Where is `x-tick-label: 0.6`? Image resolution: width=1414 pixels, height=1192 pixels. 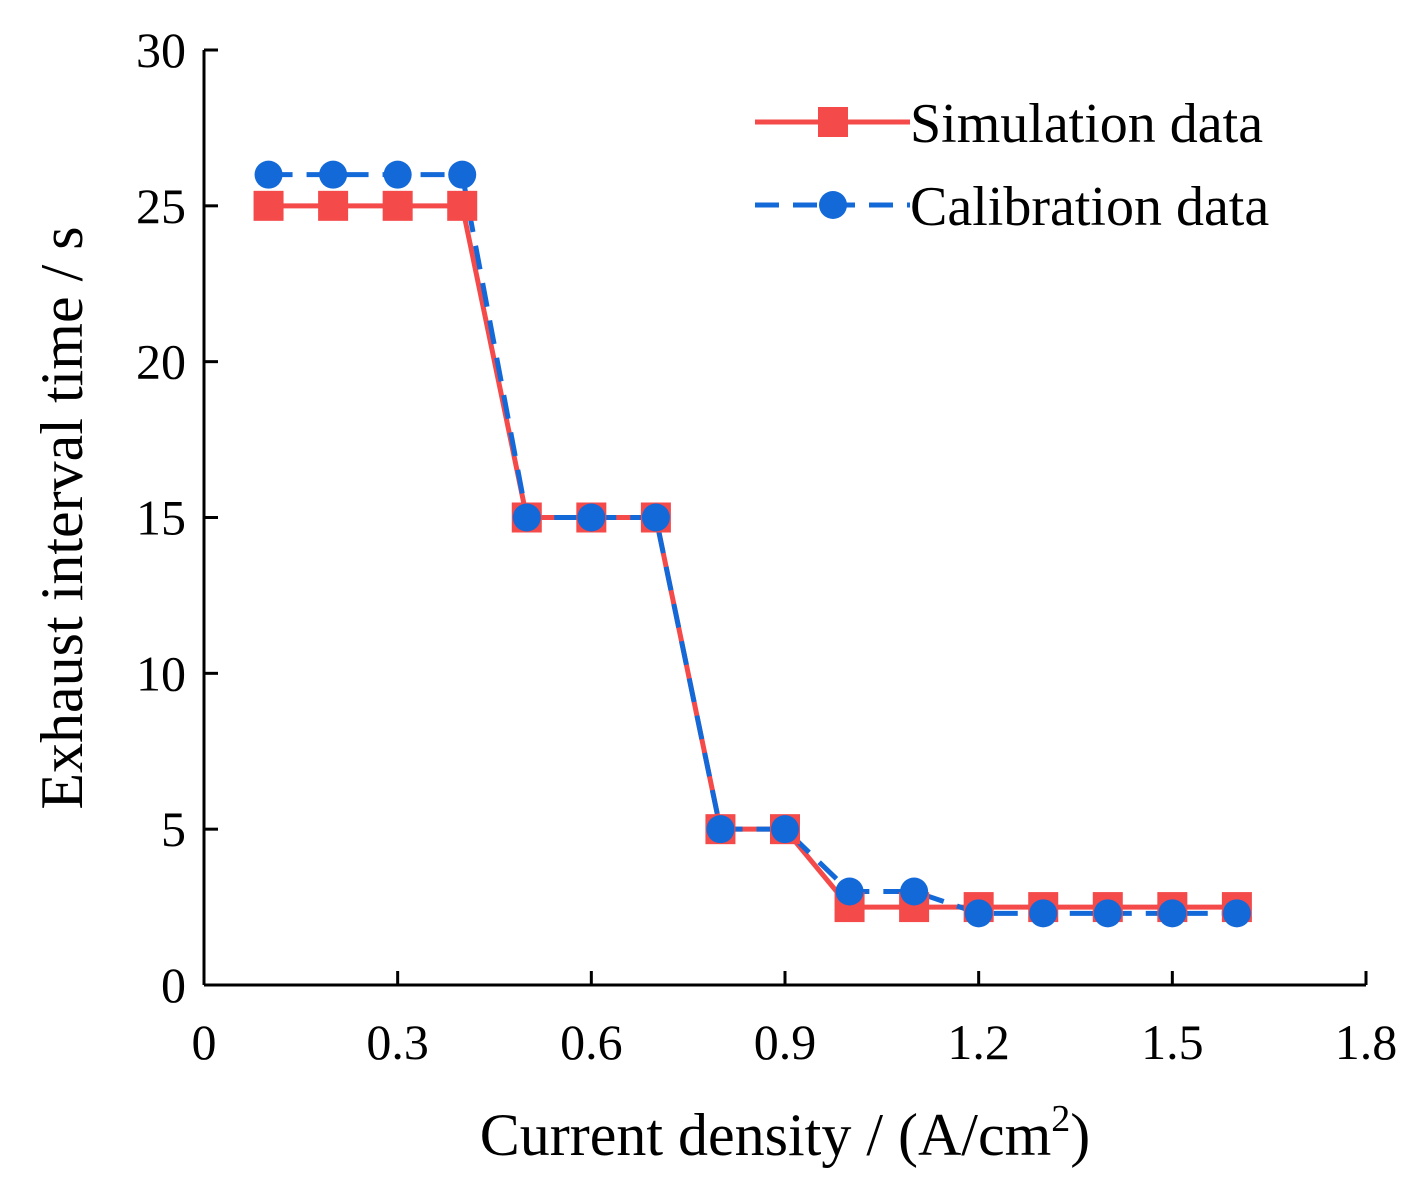
x-tick-label: 0.6 is located at coordinates (591, 1042).